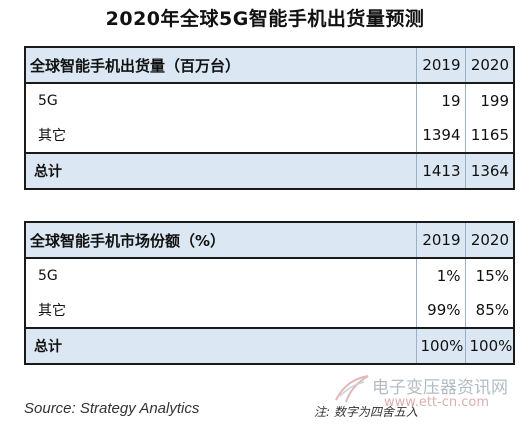  What do you see at coordinates (440, 310) in the screenshot?
I see `cell-value: 99%` at bounding box center [440, 310].